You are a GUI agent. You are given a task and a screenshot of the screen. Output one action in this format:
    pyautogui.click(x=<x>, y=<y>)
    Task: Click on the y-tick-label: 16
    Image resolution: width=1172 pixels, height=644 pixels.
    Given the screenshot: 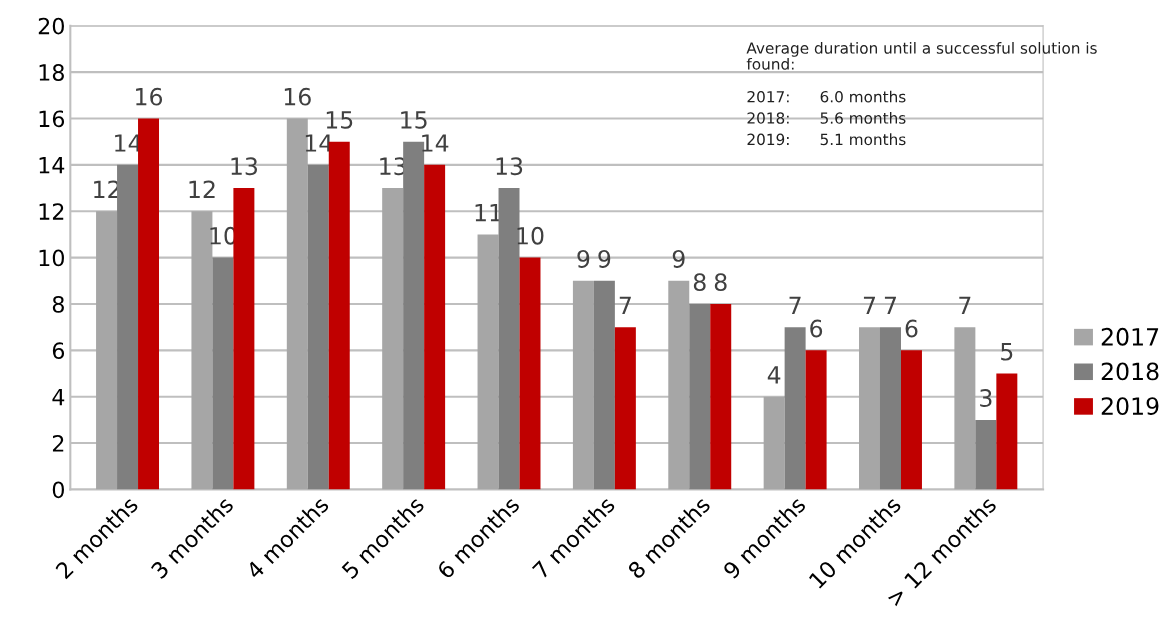 What is the action you would take?
    pyautogui.click(x=52, y=119)
    